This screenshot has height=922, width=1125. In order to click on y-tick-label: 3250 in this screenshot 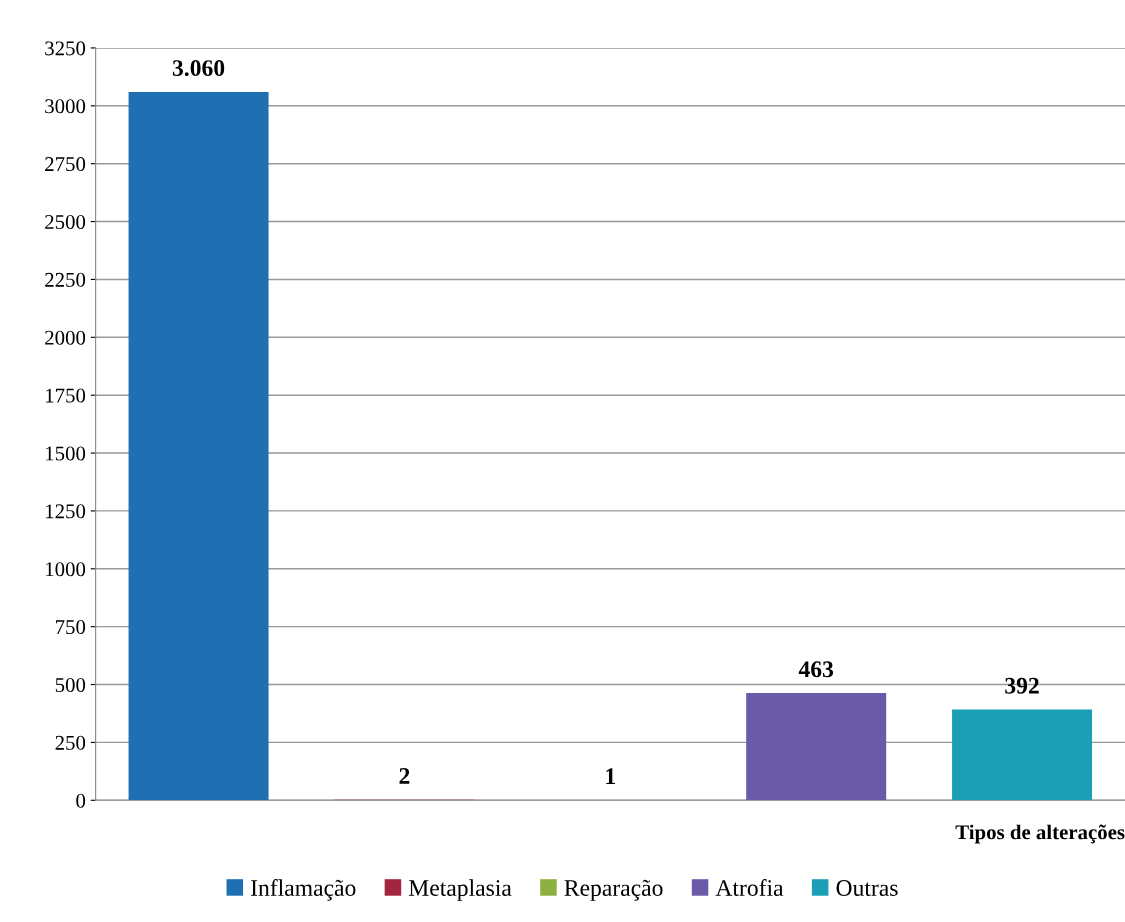, I will do `click(65, 48)`.